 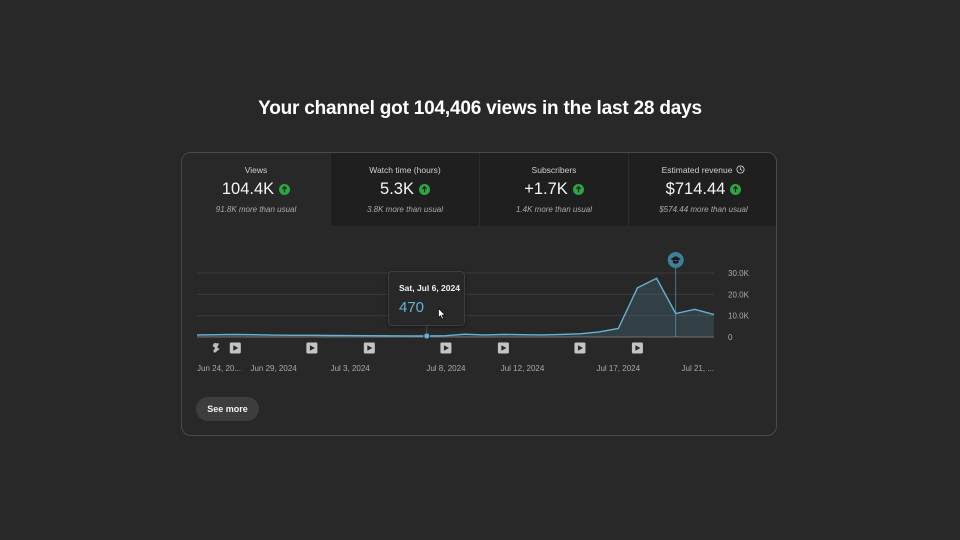 I want to click on tab-comparison: 1.4K more than usual, so click(x=554, y=209).